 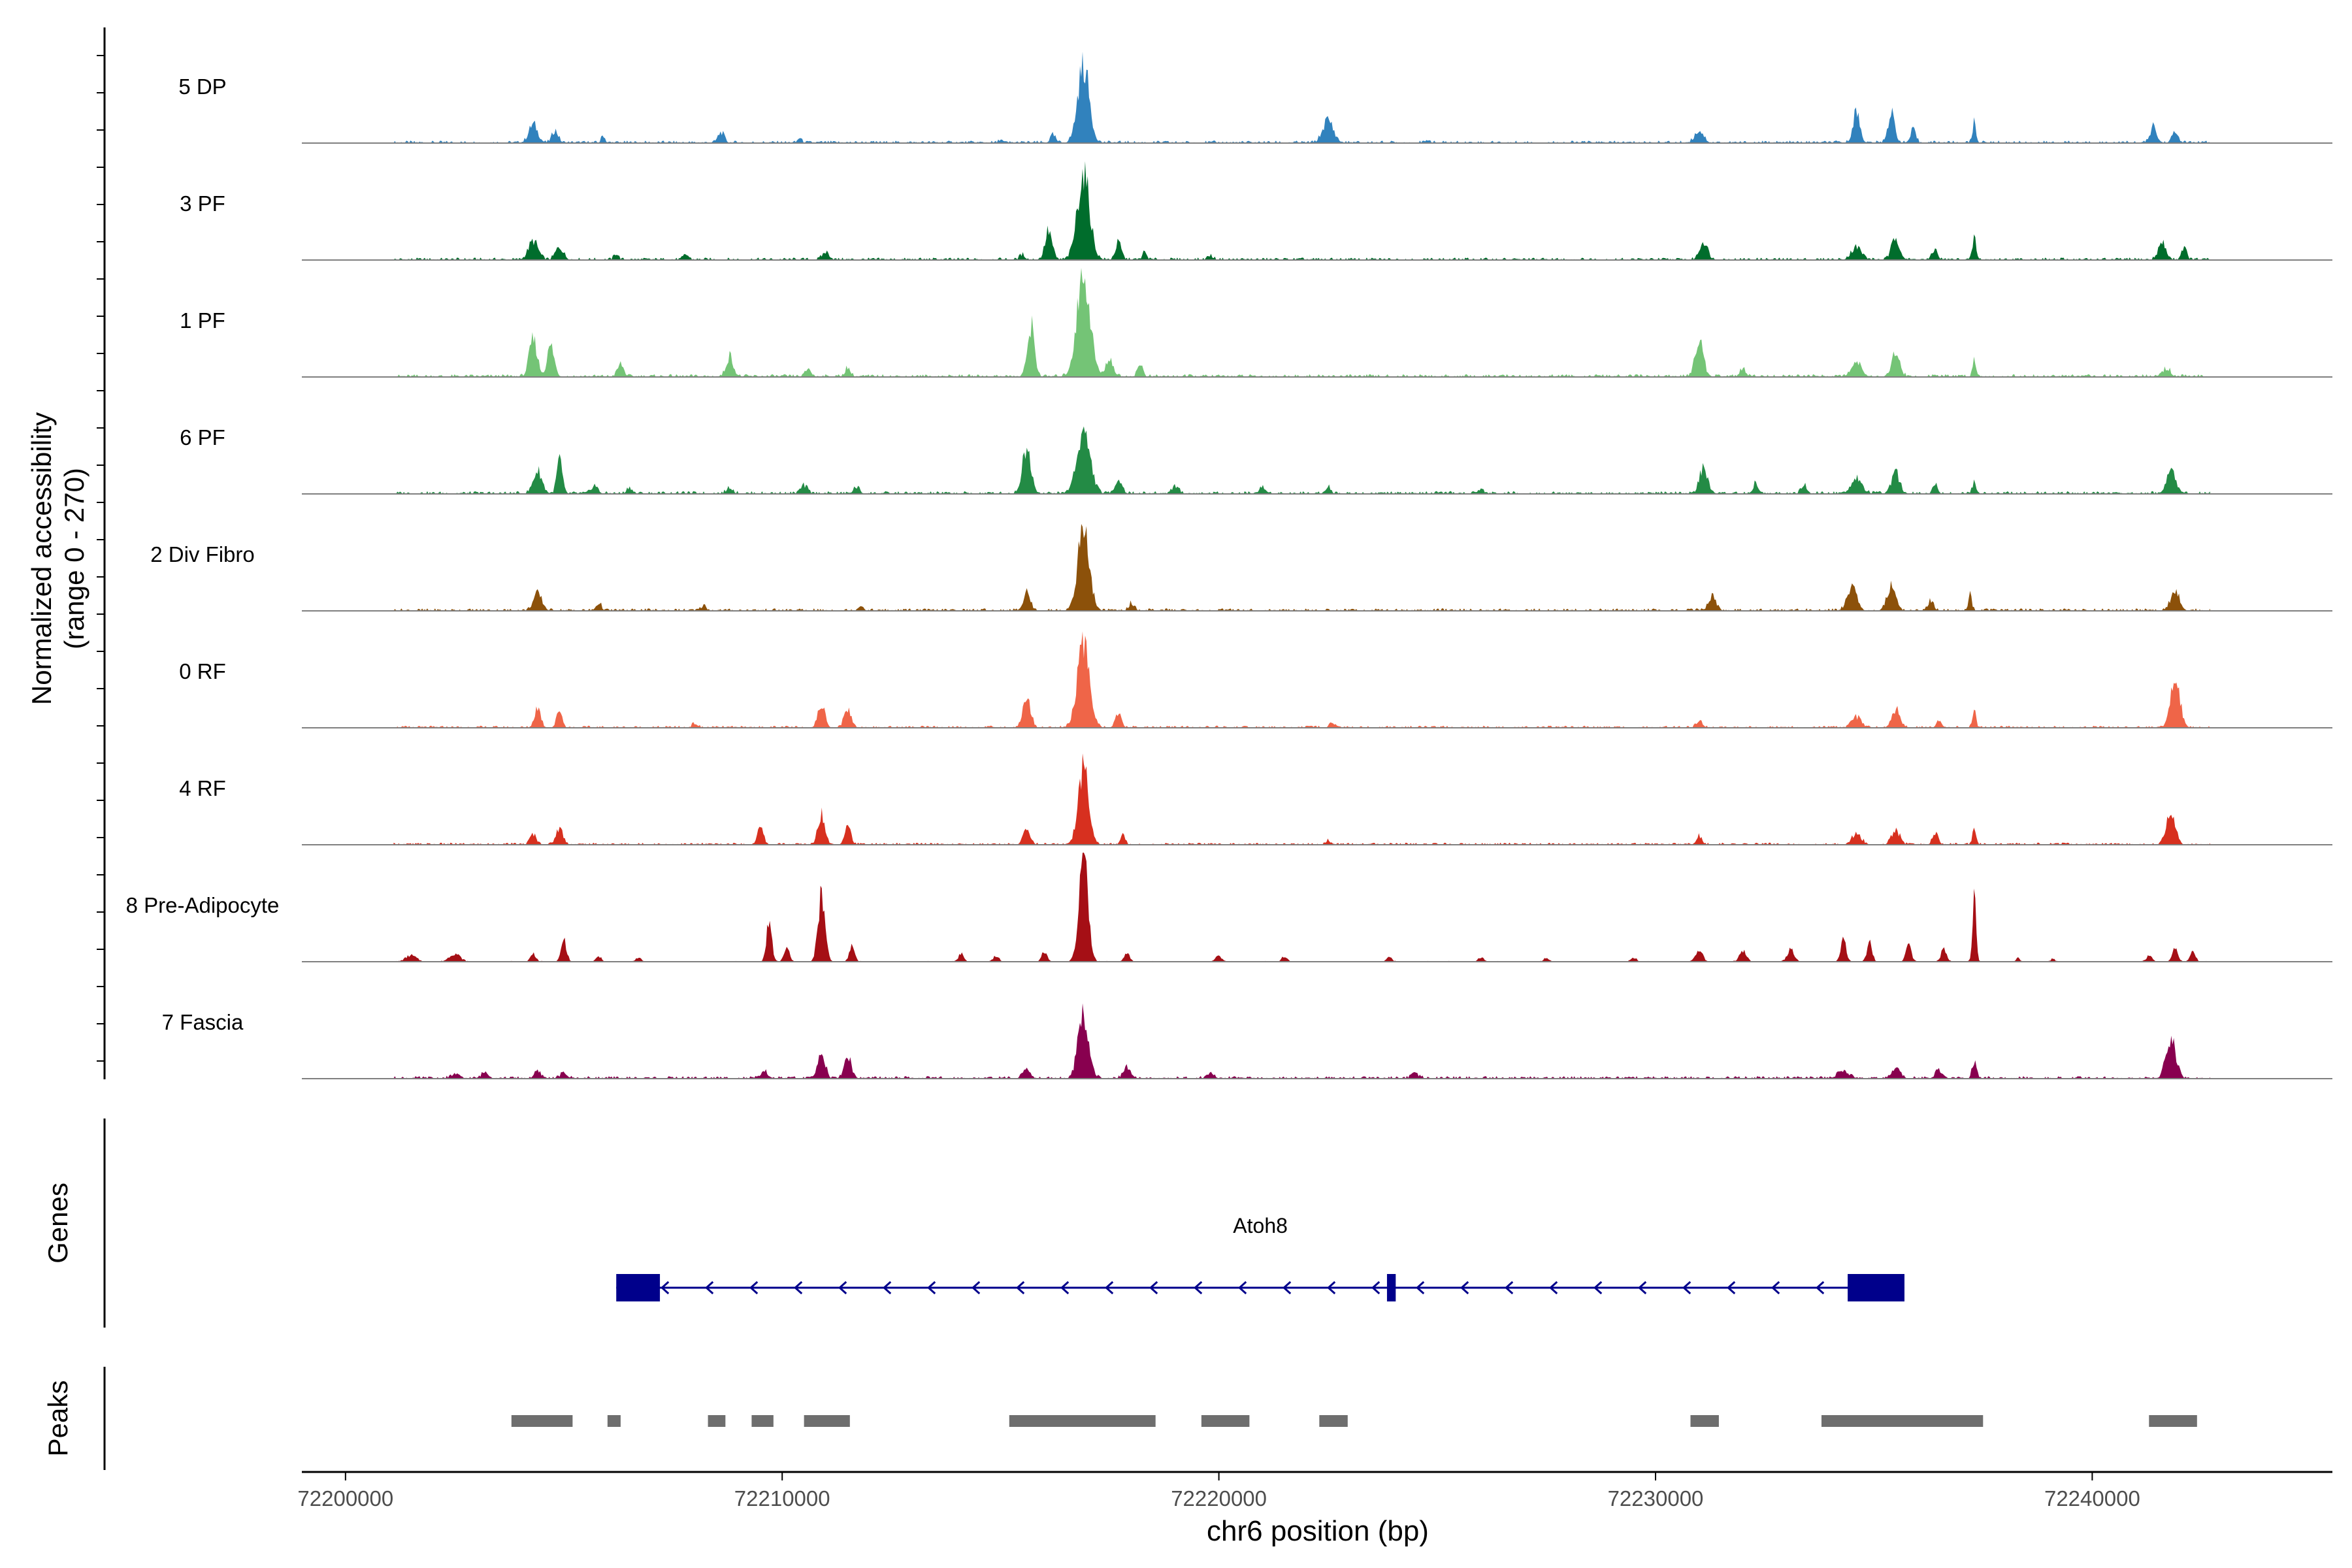 I want to click on track-label: 0 RF, so click(x=202, y=671).